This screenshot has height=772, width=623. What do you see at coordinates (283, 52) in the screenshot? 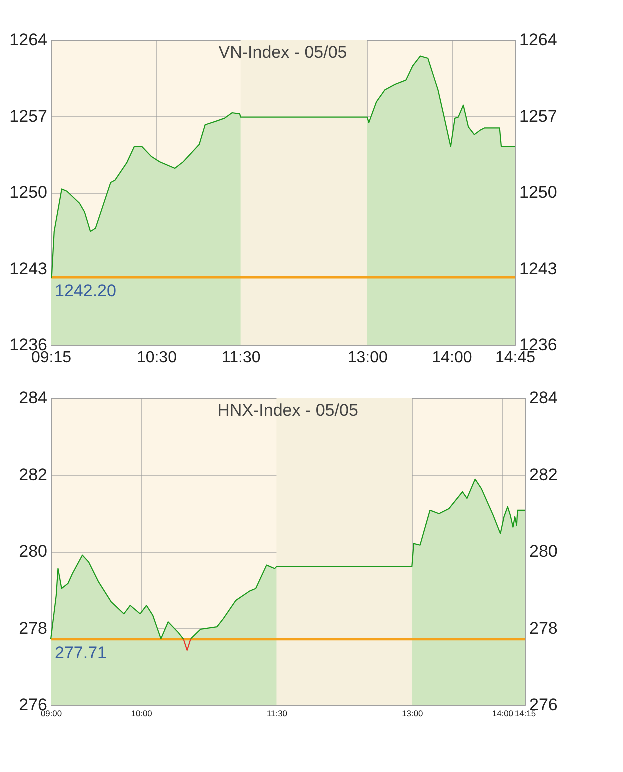
I see `chart-title: VN-Index - 05/05` at bounding box center [283, 52].